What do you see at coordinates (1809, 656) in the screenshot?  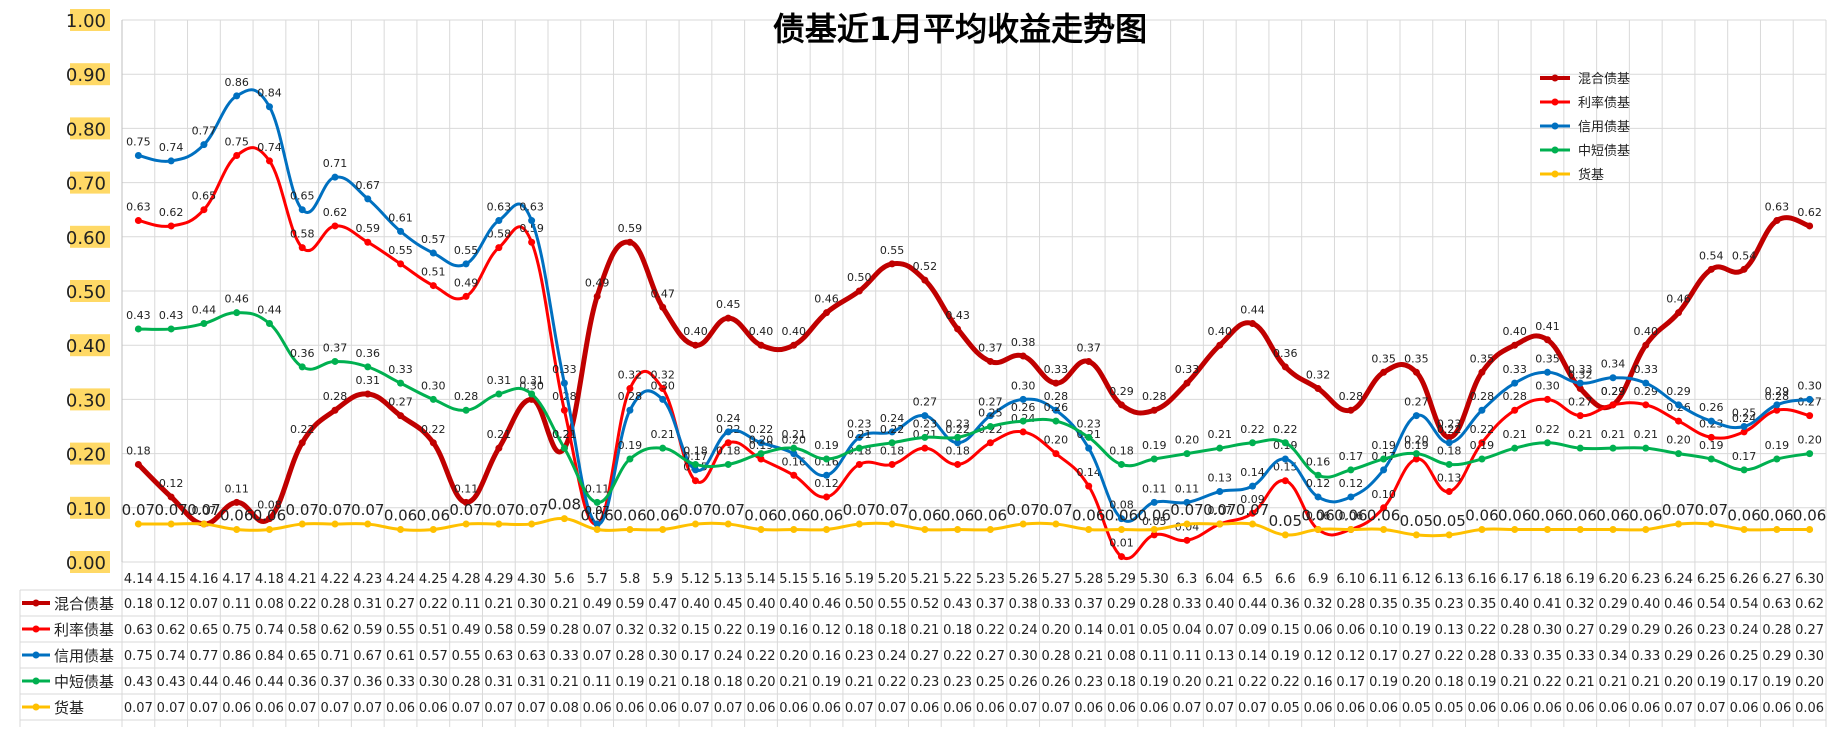 I see `table-cell: 0.30` at bounding box center [1809, 656].